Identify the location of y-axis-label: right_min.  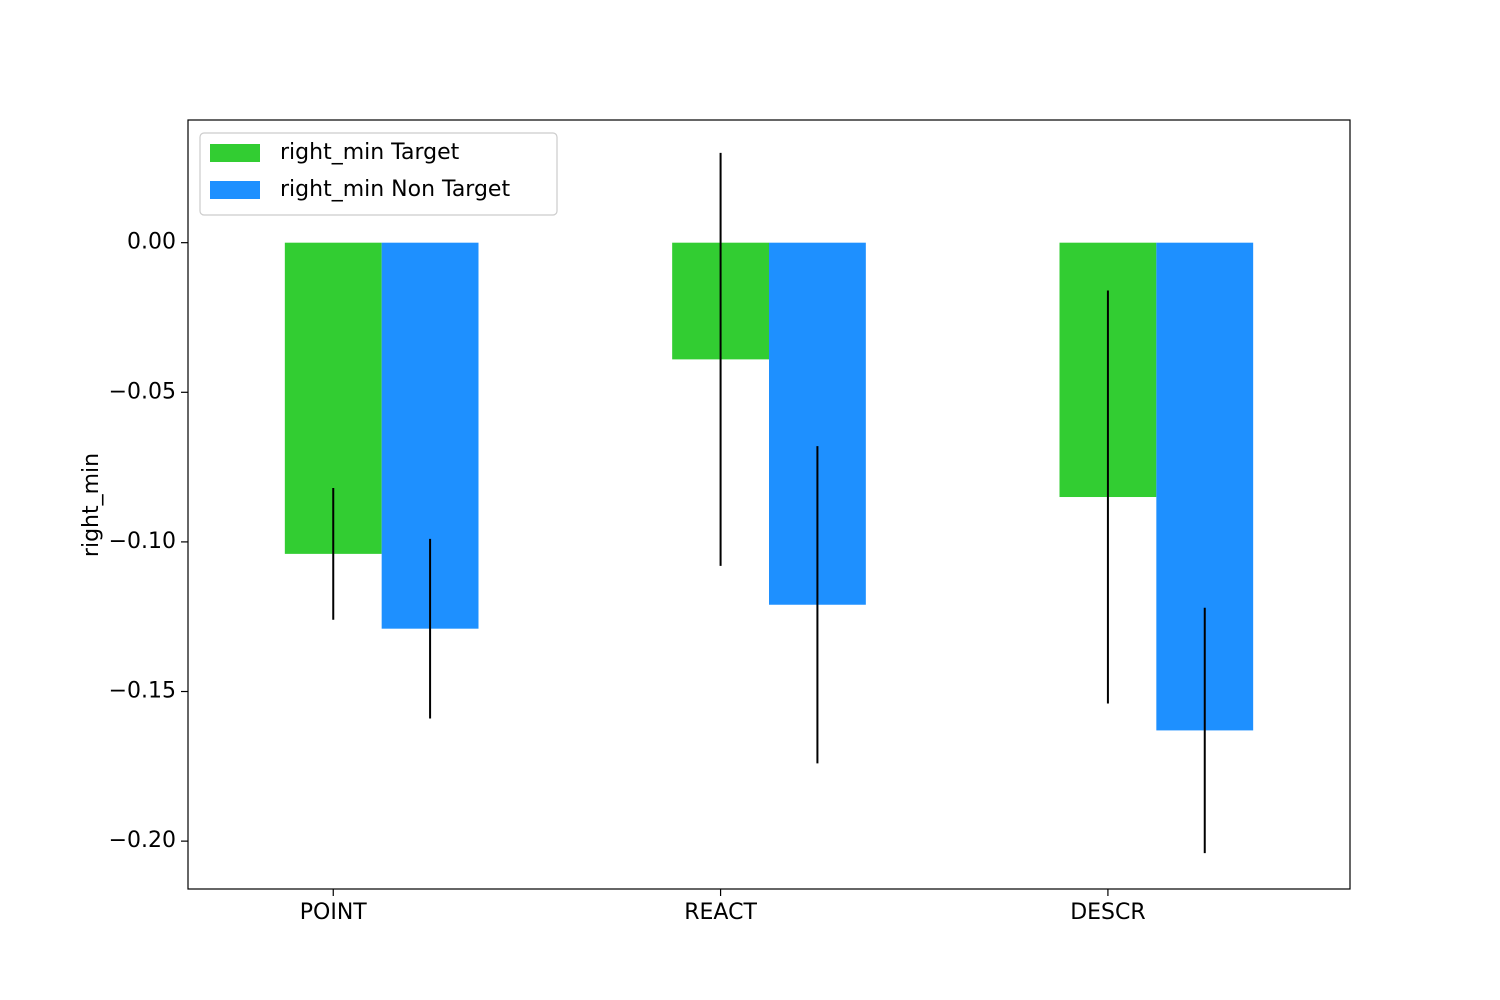
(91, 505).